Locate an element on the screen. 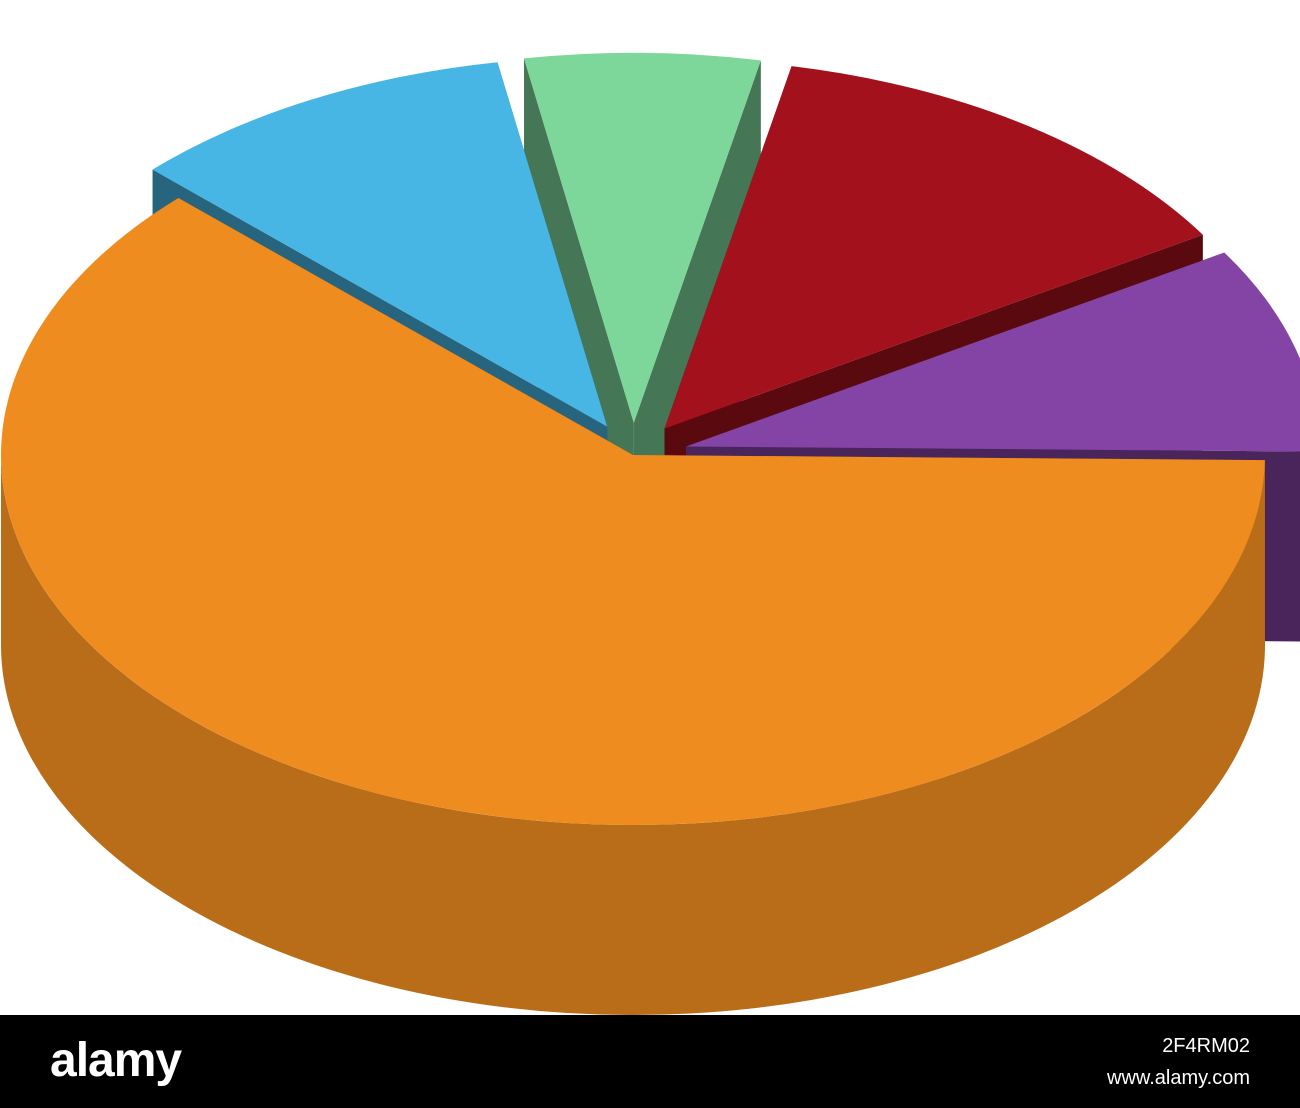 This screenshot has height=1108, width=1300. watermark-bar: alamy 2F4RM02 www.alamy.com is located at coordinates (650, 1061).